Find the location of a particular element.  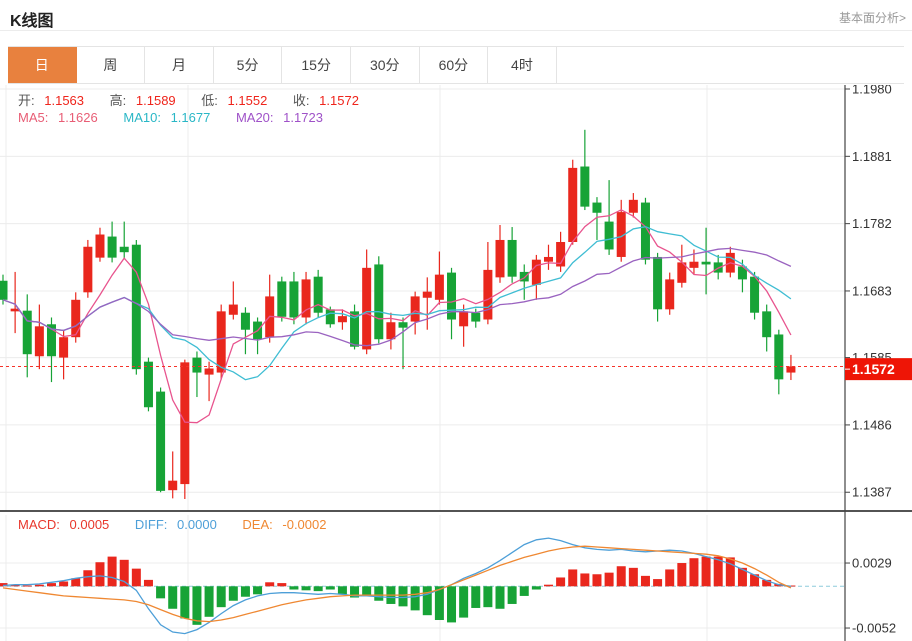

tab-60min: 60分 is located at coordinates (454, 65).